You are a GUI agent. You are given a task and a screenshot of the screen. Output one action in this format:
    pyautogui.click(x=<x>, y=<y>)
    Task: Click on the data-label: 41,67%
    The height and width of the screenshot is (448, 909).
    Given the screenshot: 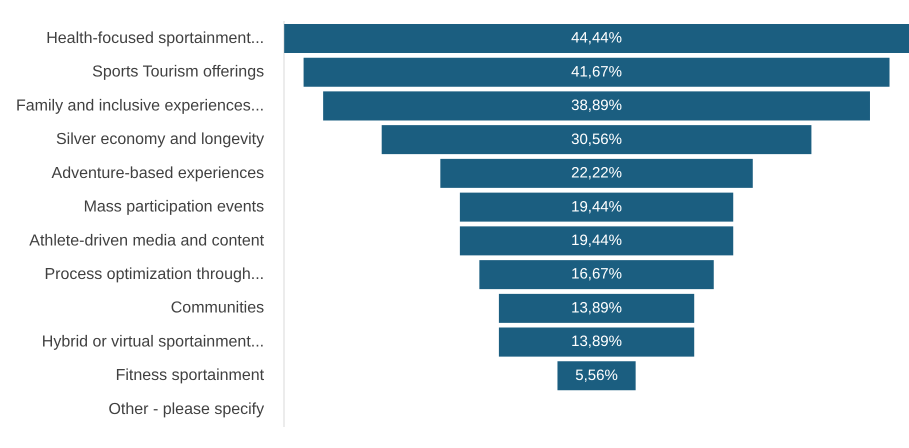 What is the action you would take?
    pyautogui.click(x=596, y=71)
    